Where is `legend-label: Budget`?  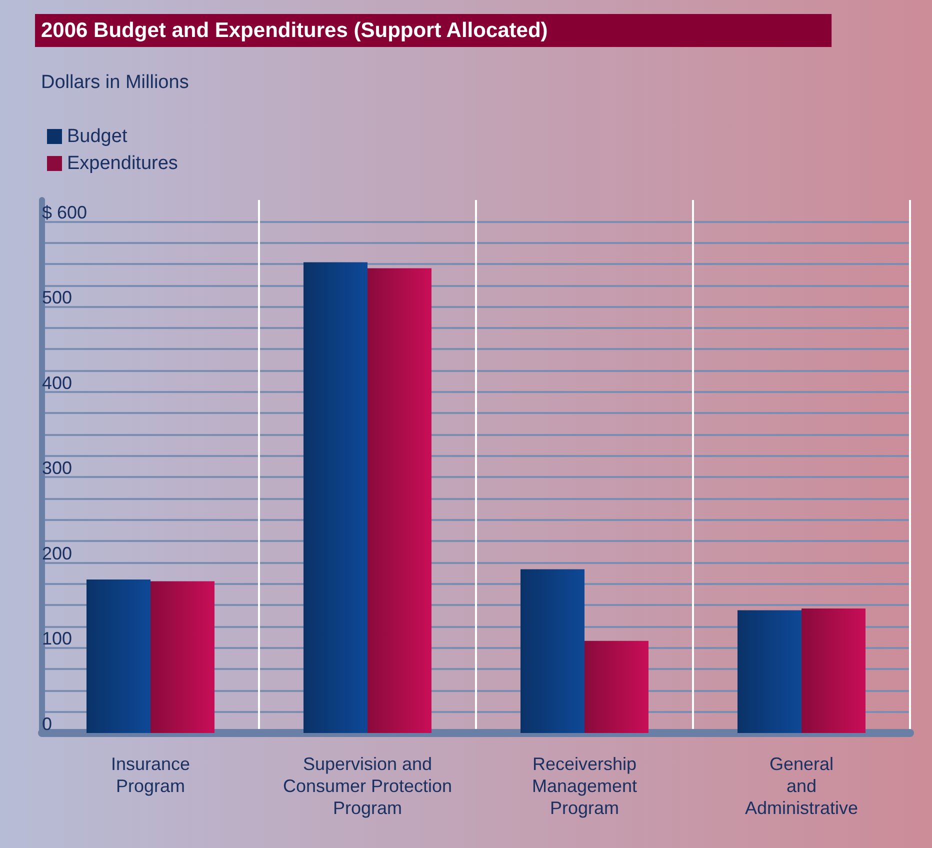 legend-label: Budget is located at coordinates (97, 136).